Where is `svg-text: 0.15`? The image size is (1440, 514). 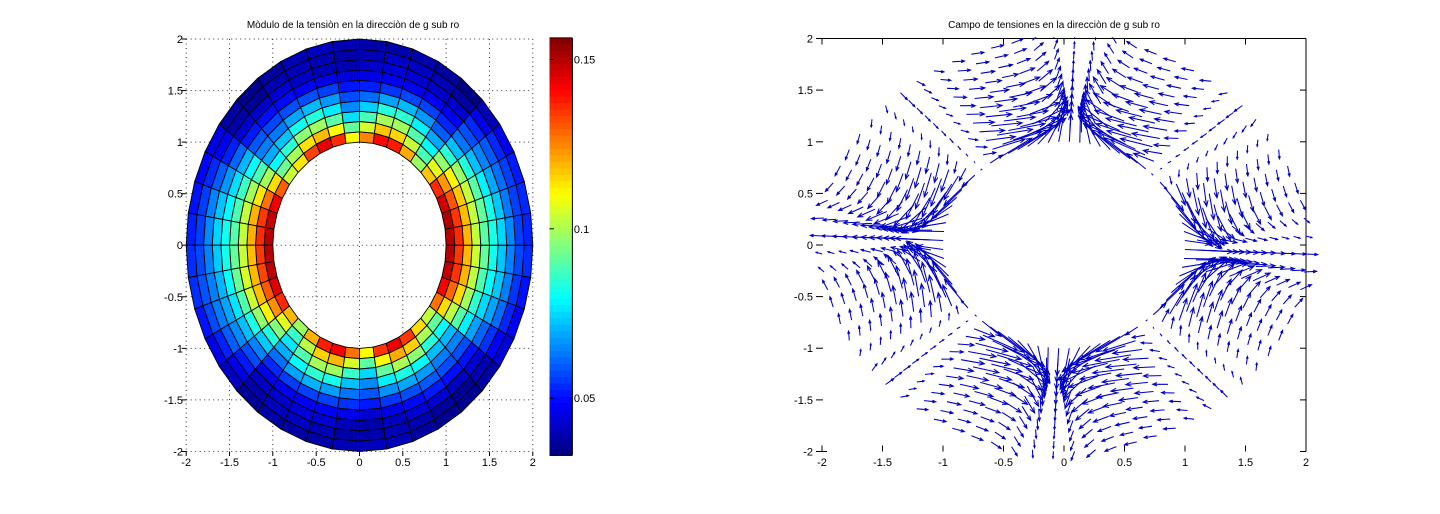
svg-text: 0.15 is located at coordinates (584, 60).